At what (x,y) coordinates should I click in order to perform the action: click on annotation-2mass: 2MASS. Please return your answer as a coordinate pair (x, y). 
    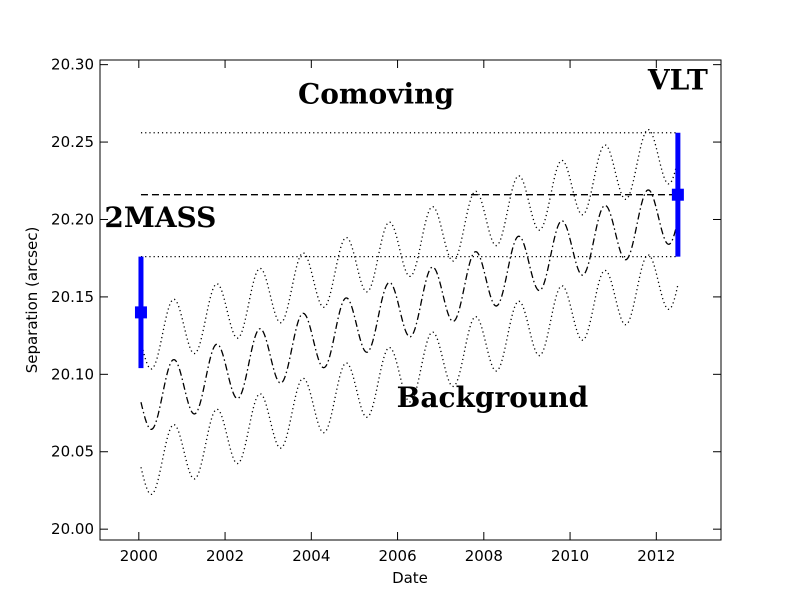
    Looking at the image, I should click on (160, 217).